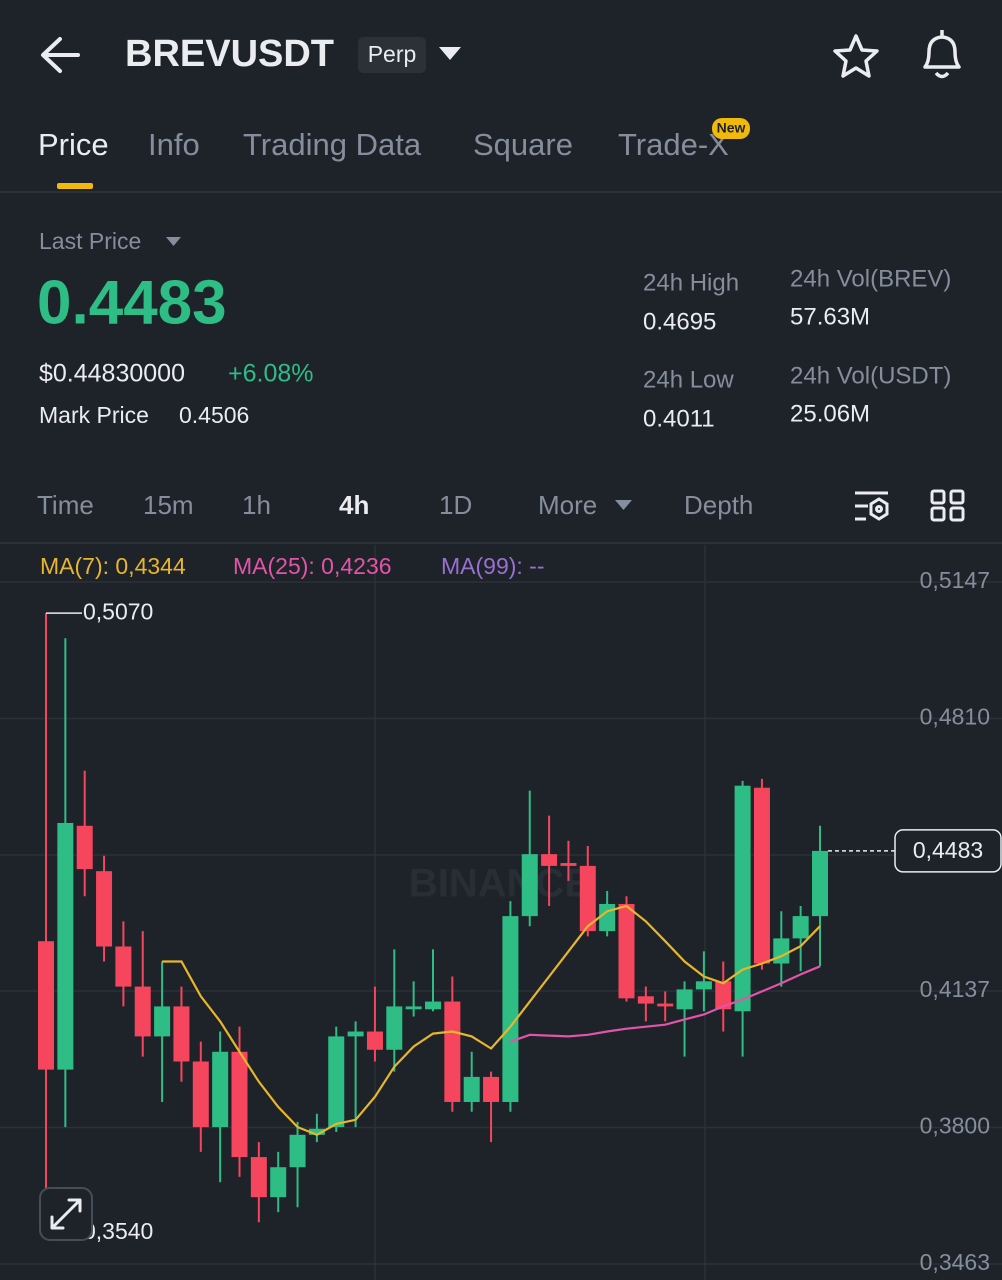 This screenshot has width=1002, height=1280. Describe the element at coordinates (395, 505) in the screenshot. I see `interval-bar: Time 15m 1h 4h 1D More Depth` at that location.